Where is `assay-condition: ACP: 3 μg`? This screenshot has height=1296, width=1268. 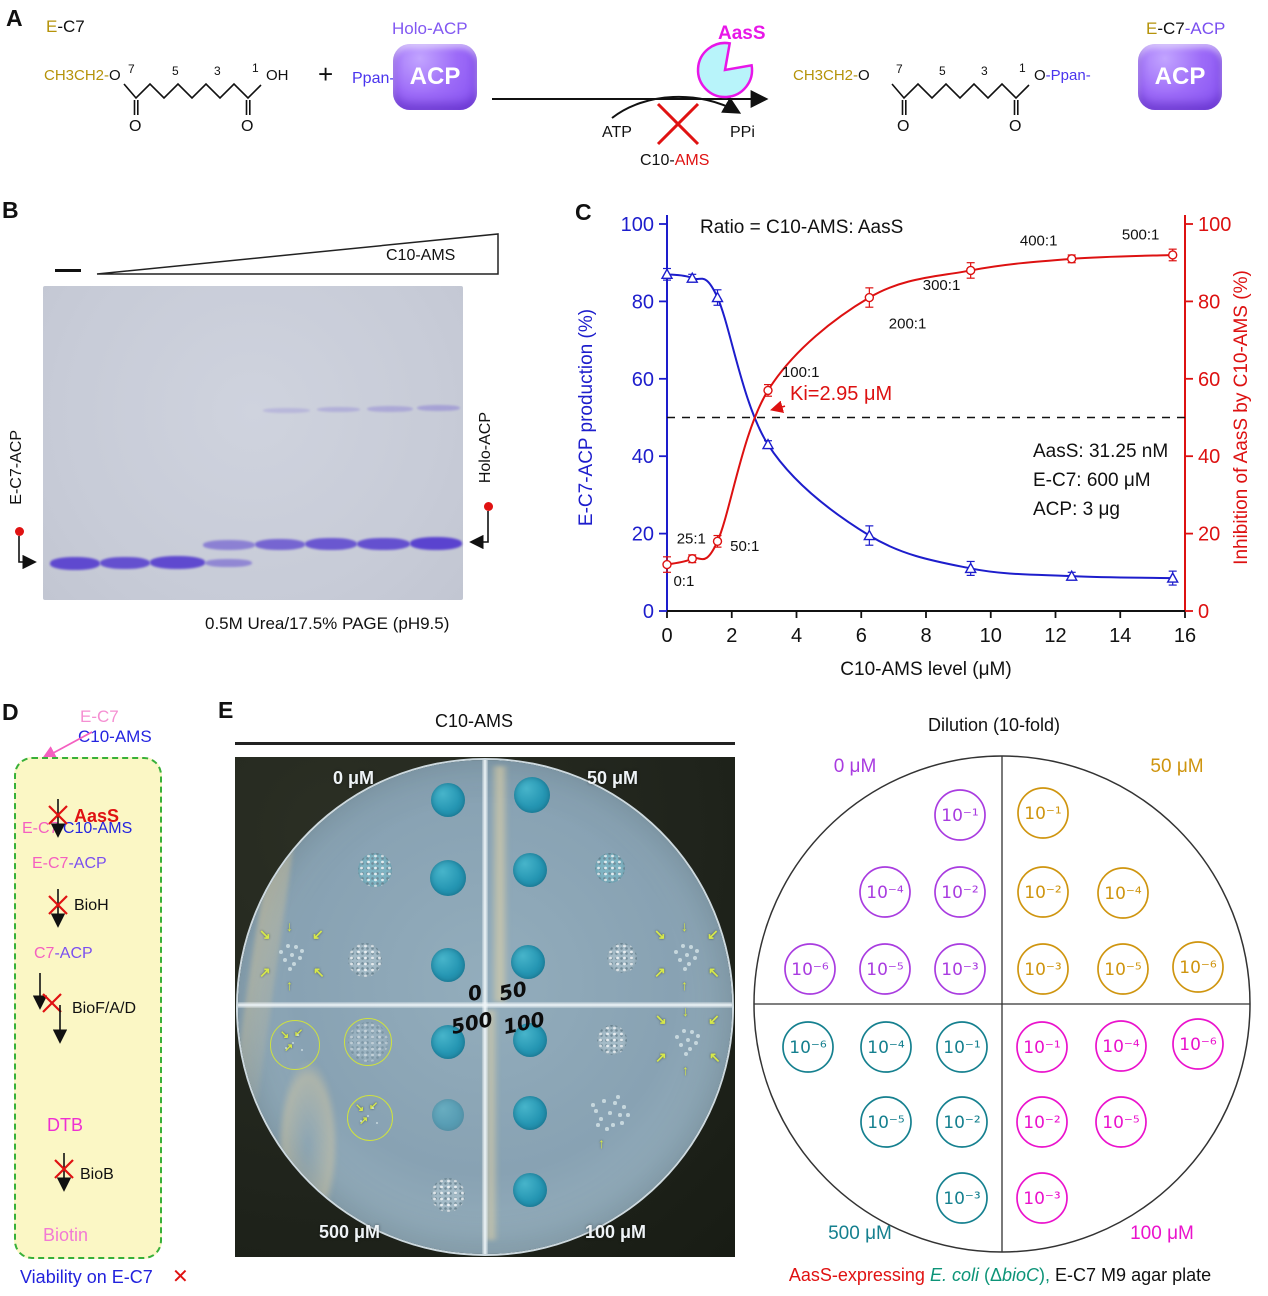
assay-condition: ACP: 3 μg is located at coordinates (1076, 509).